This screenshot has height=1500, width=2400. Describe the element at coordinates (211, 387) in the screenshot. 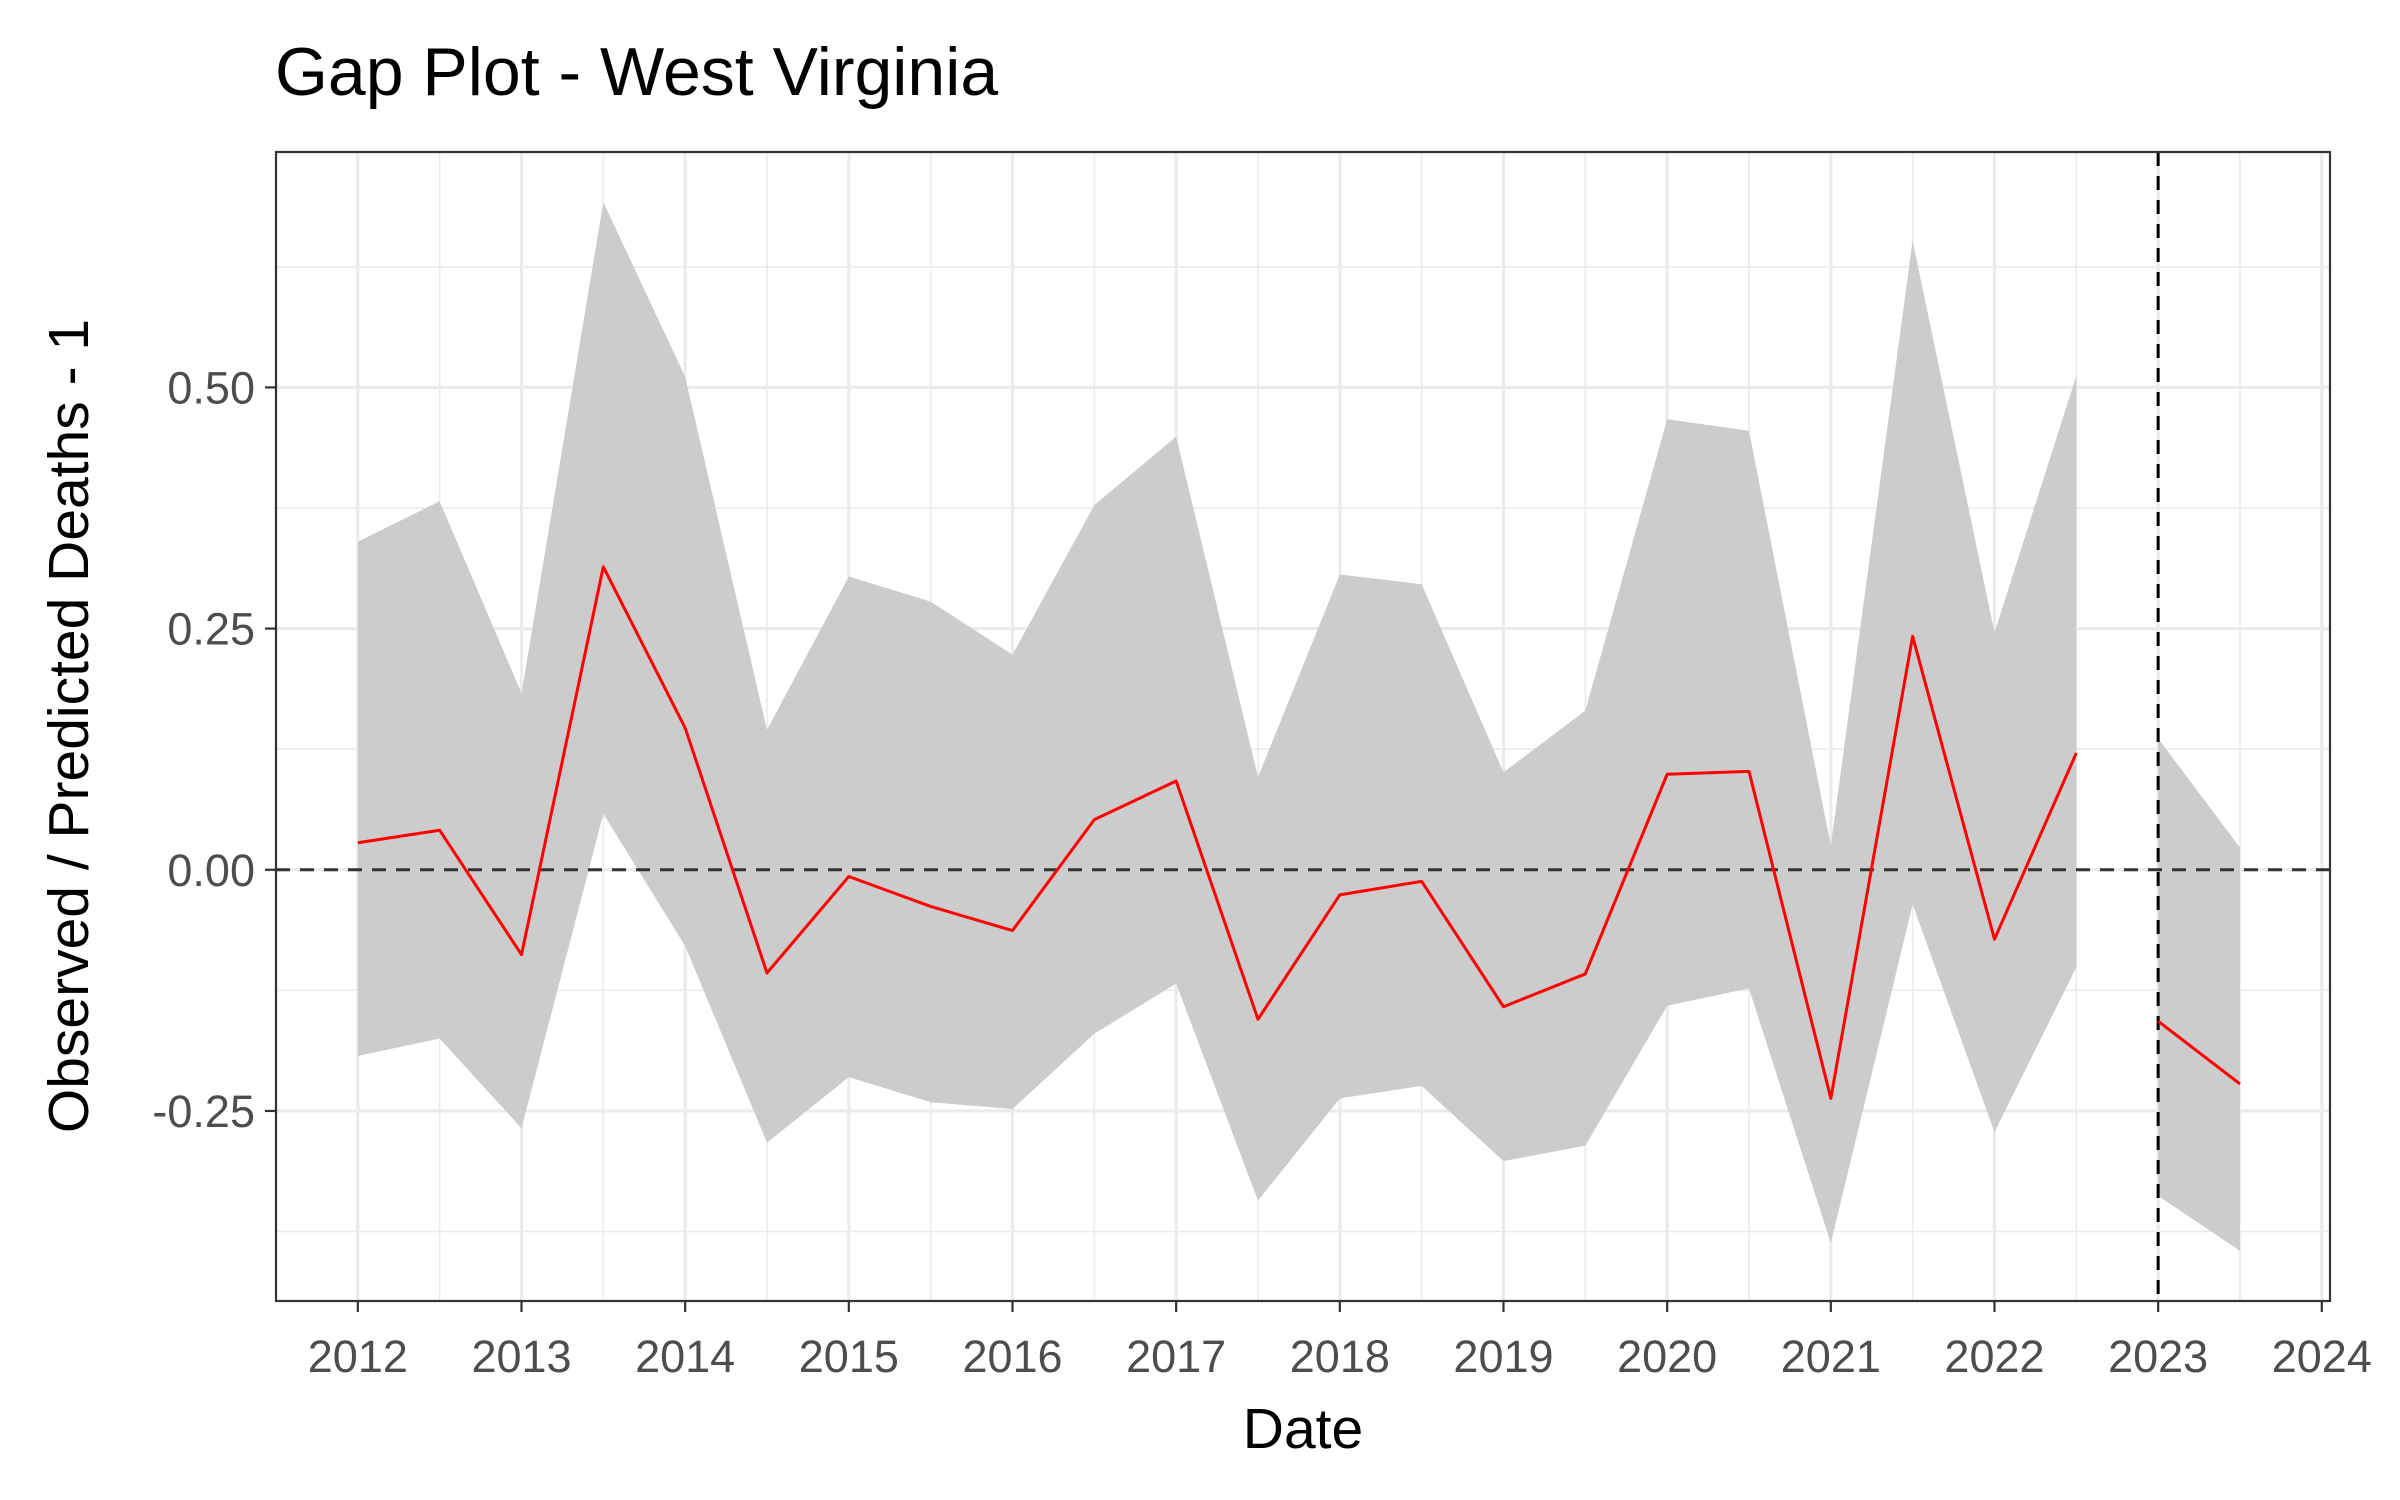

I see `y-tick-label: 0.50` at that location.